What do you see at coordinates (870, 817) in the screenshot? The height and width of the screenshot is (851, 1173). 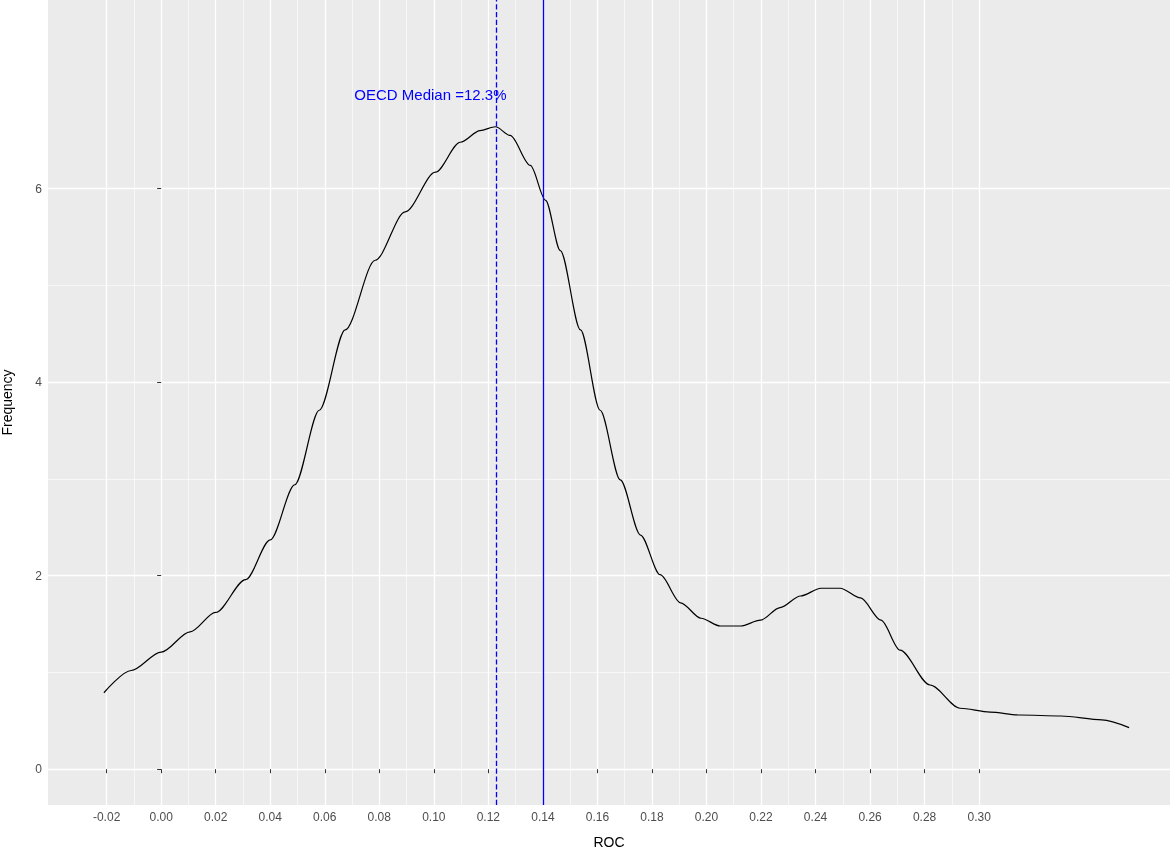 I see `x-tick-label: 0.26` at bounding box center [870, 817].